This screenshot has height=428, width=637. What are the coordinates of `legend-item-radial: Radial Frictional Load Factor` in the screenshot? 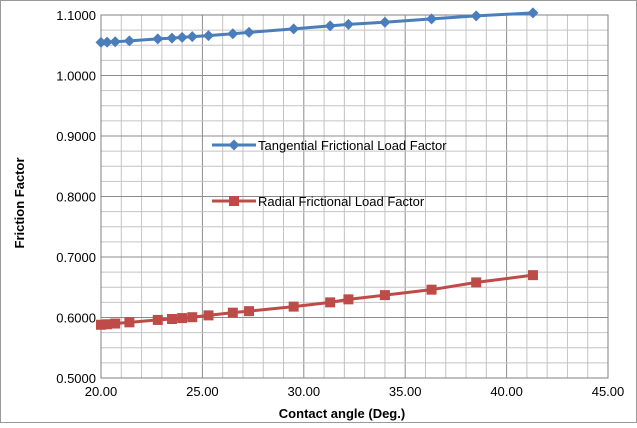 It's located at (318, 201).